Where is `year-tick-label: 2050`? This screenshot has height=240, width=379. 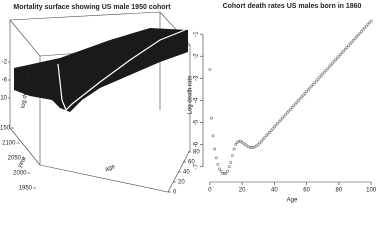
year-tick-label: 2050 is located at coordinates (15, 159).